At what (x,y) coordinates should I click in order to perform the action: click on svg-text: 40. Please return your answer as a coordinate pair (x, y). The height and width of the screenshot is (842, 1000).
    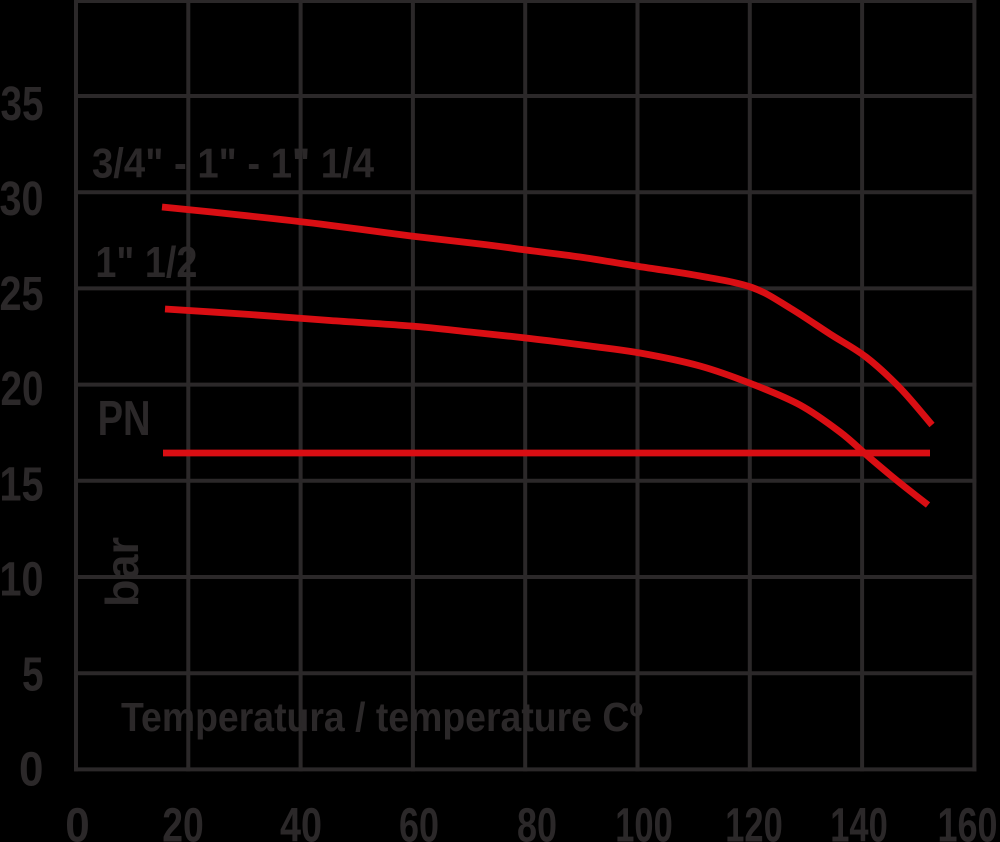
    Looking at the image, I should click on (301, 821).